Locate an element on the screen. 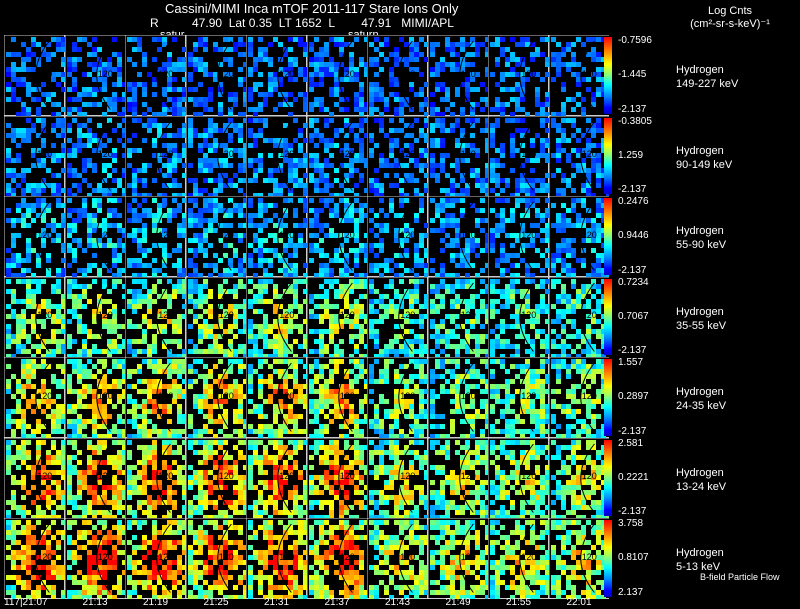 The width and height of the screenshot is (800, 609). saturn-limb-curve is located at coordinates (163, 397).